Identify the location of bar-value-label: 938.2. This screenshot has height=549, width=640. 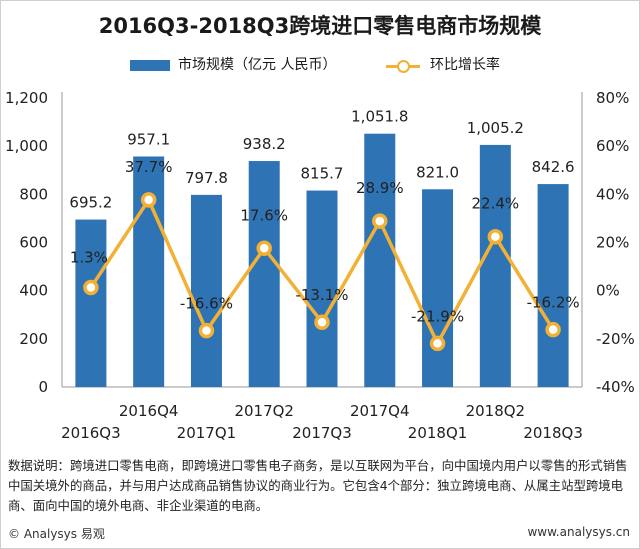
(264, 144).